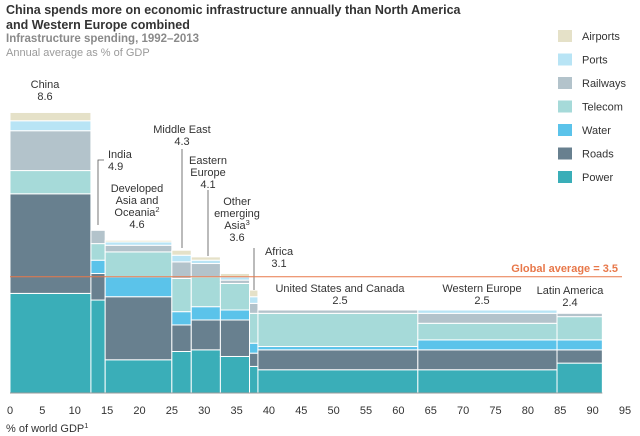  Describe the element at coordinates (78, 53) in the screenshot. I see `y-axis-note: Annual average as % of GDP` at that location.